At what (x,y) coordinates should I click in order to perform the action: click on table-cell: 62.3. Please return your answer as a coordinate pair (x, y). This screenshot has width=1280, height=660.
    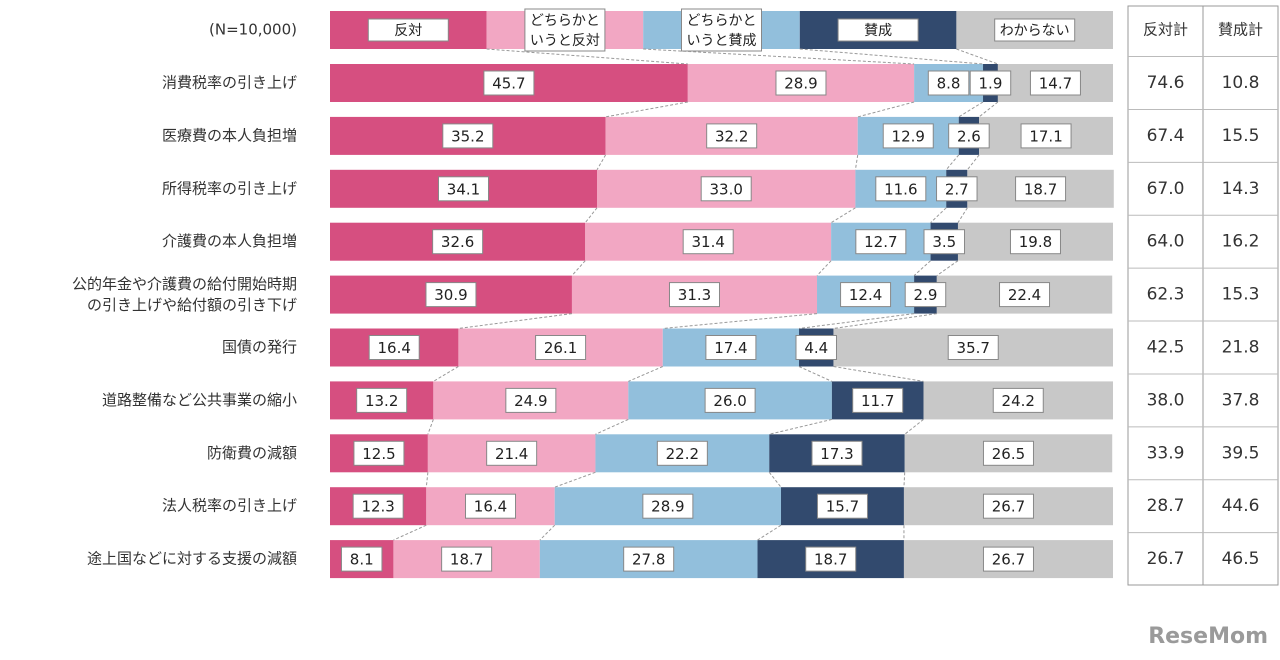
    Looking at the image, I should click on (1166, 295).